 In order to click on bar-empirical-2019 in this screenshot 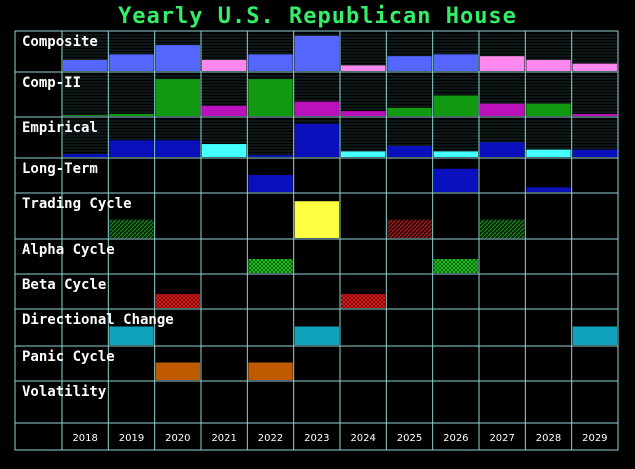, I will do `click(131, 148)`.